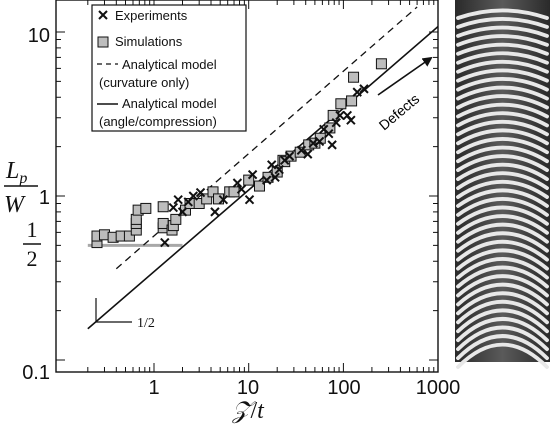 The image size is (550, 424). Describe the element at coordinates (12, 171) in the screenshot. I see `y-label-L: L` at that location.